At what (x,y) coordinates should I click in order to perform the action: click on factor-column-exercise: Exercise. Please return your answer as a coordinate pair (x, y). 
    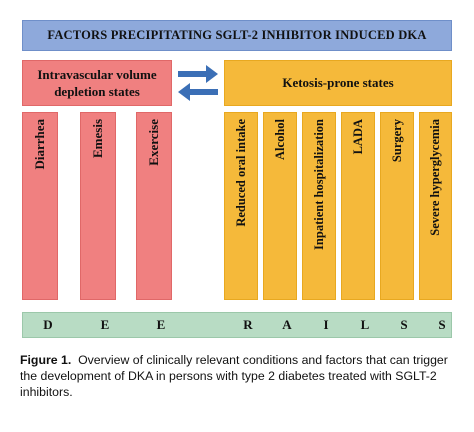
    Looking at the image, I should click on (154, 206).